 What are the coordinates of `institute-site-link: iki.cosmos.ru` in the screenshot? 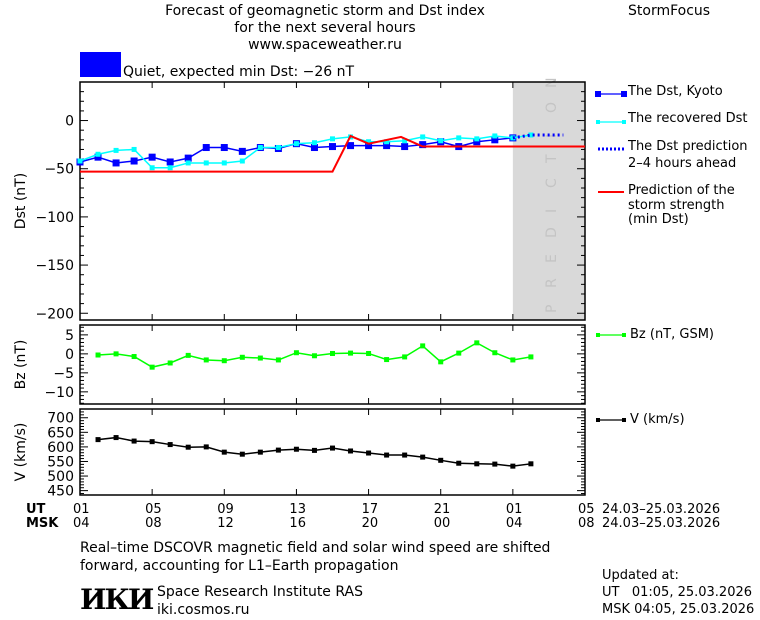 It's located at (203, 610).